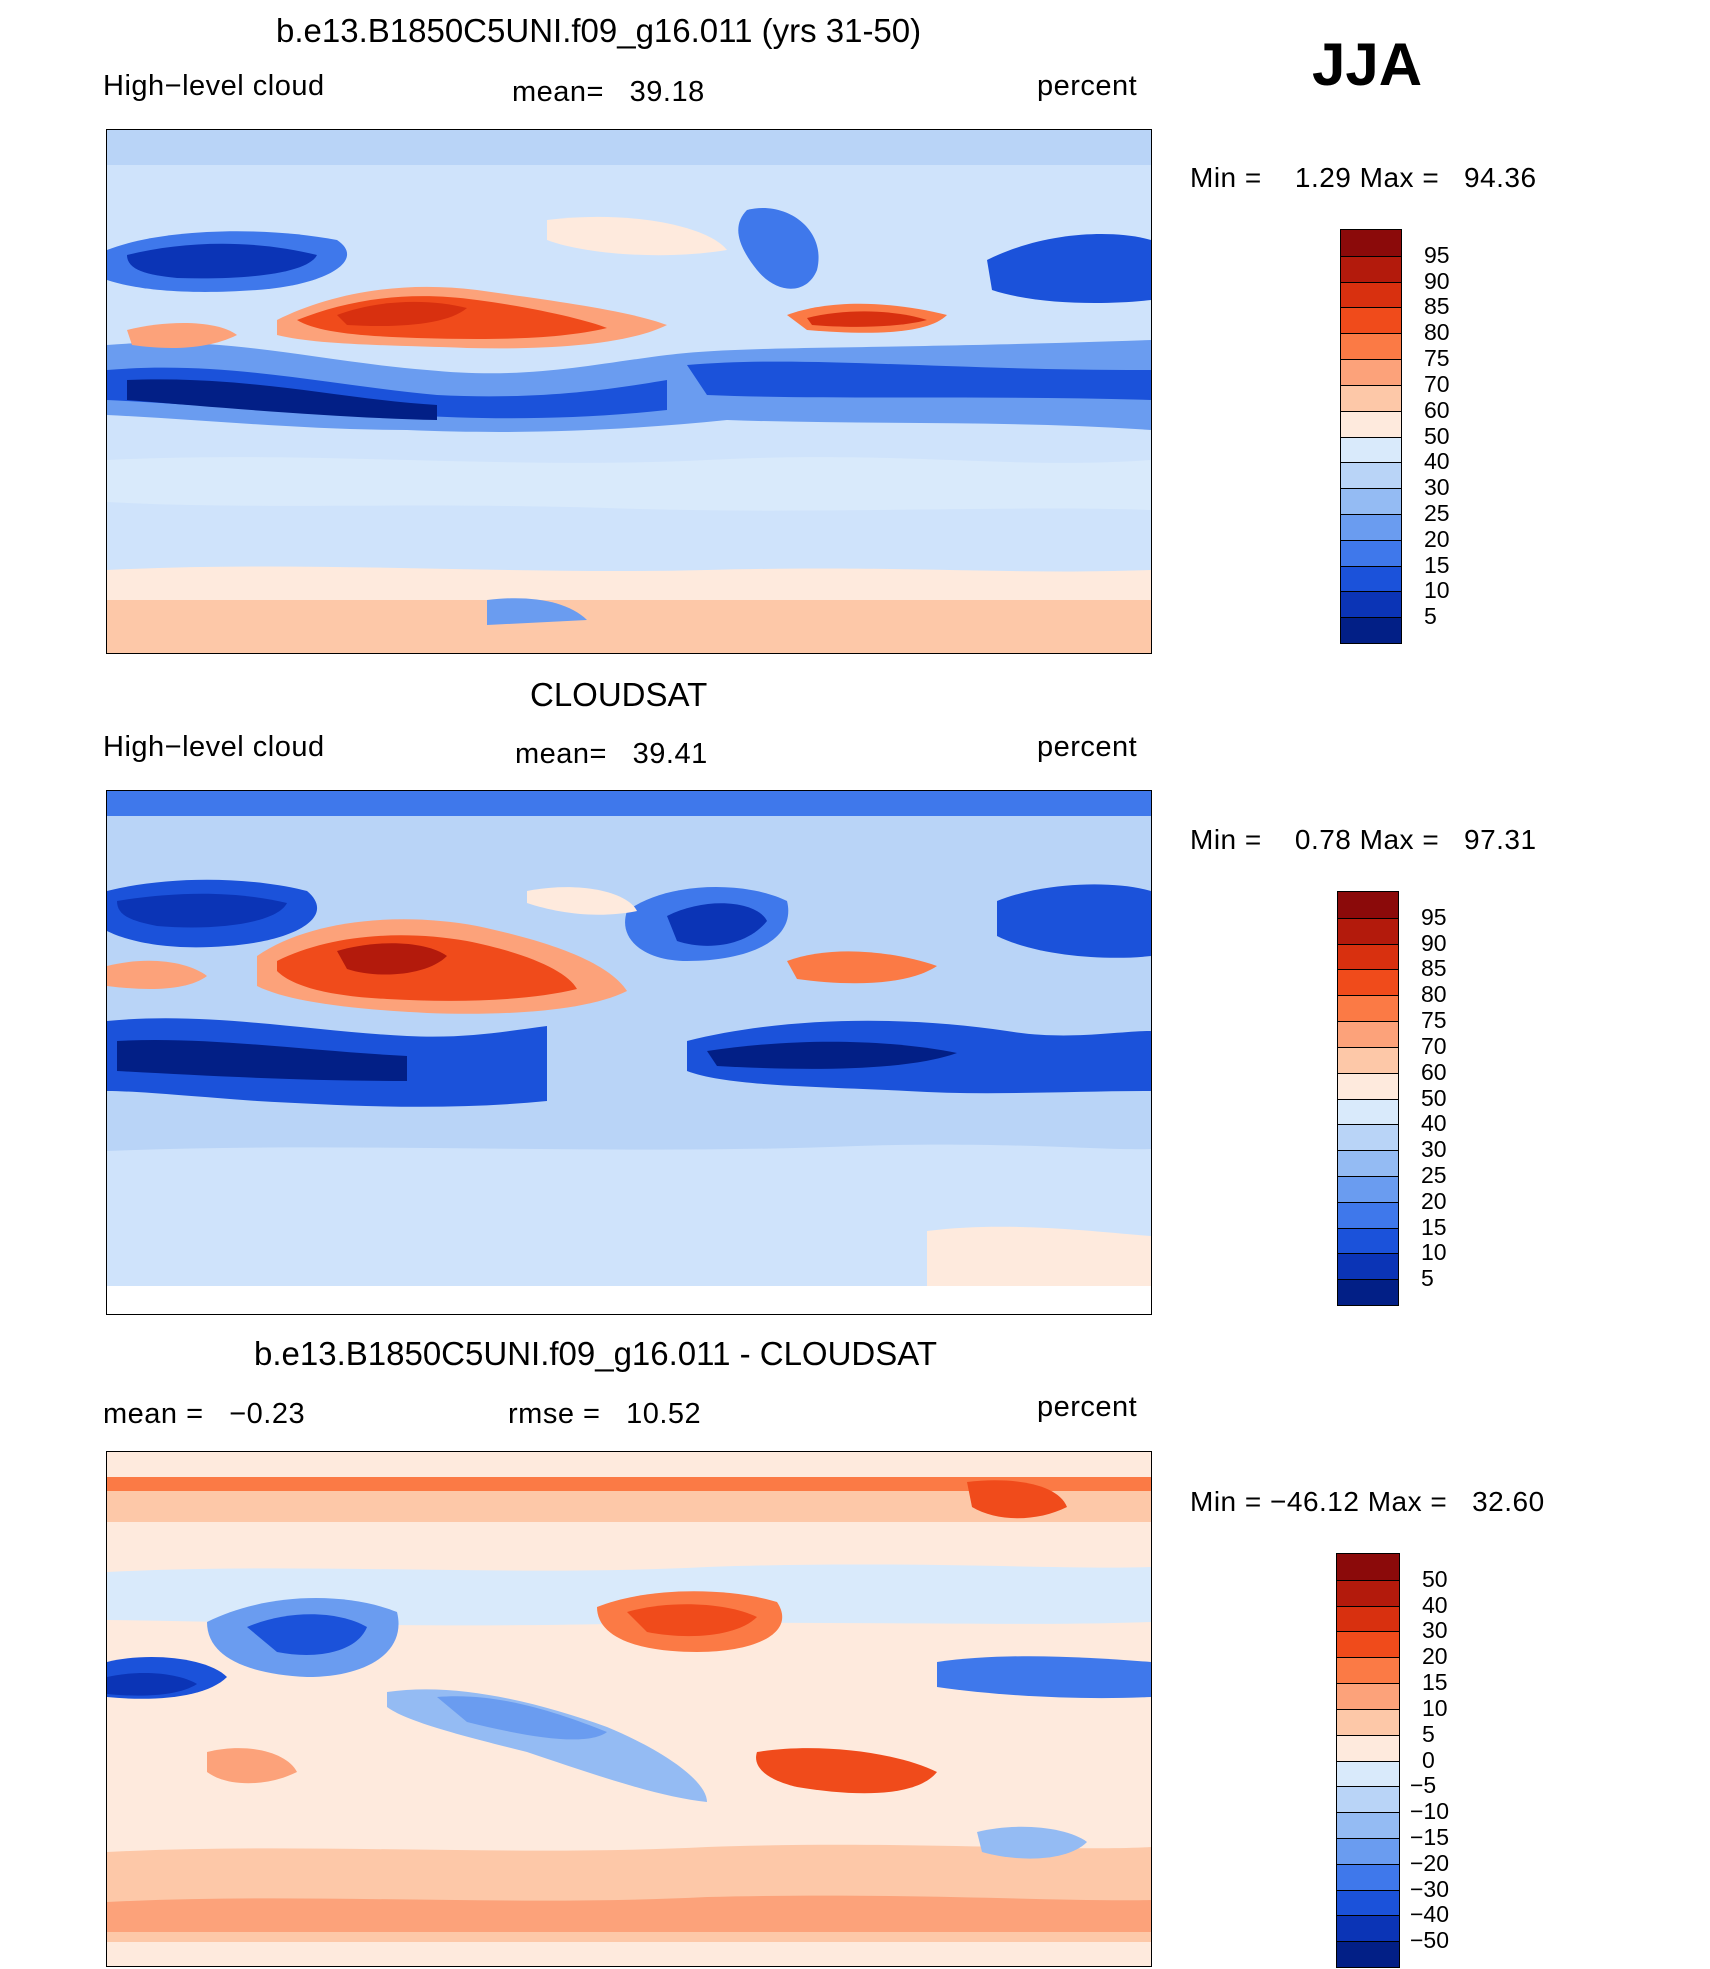  I want to click on panel-1-colorbar-tick-label: 75, so click(1437, 358).